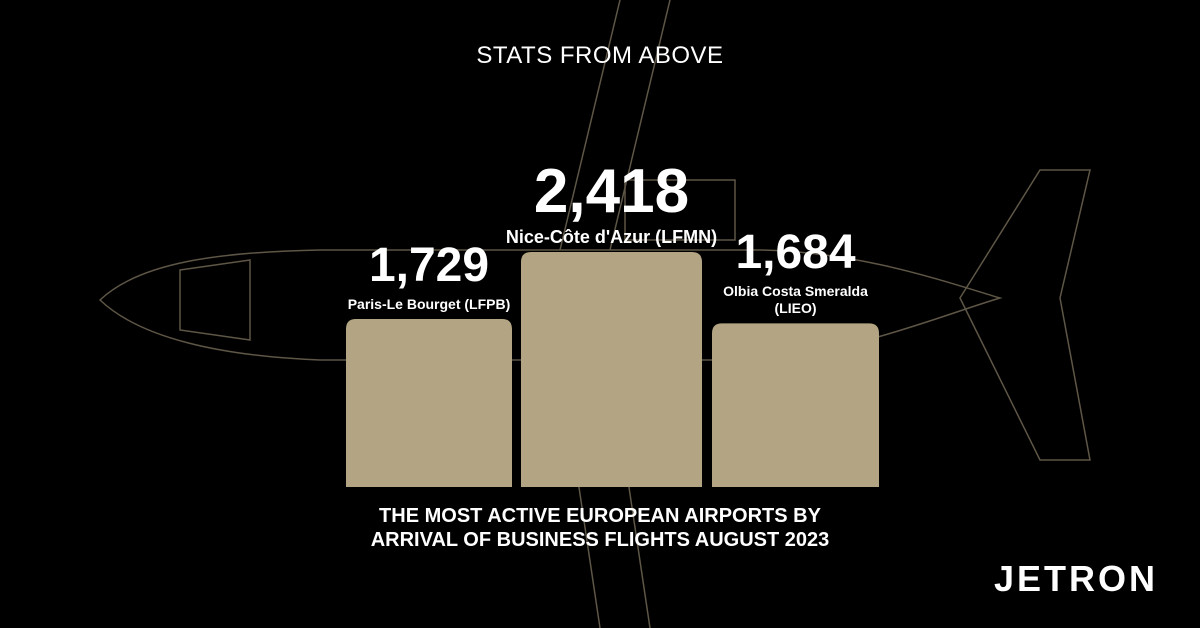 The image size is (1200, 628). I want to click on value-label: 1,684, so click(795, 253).